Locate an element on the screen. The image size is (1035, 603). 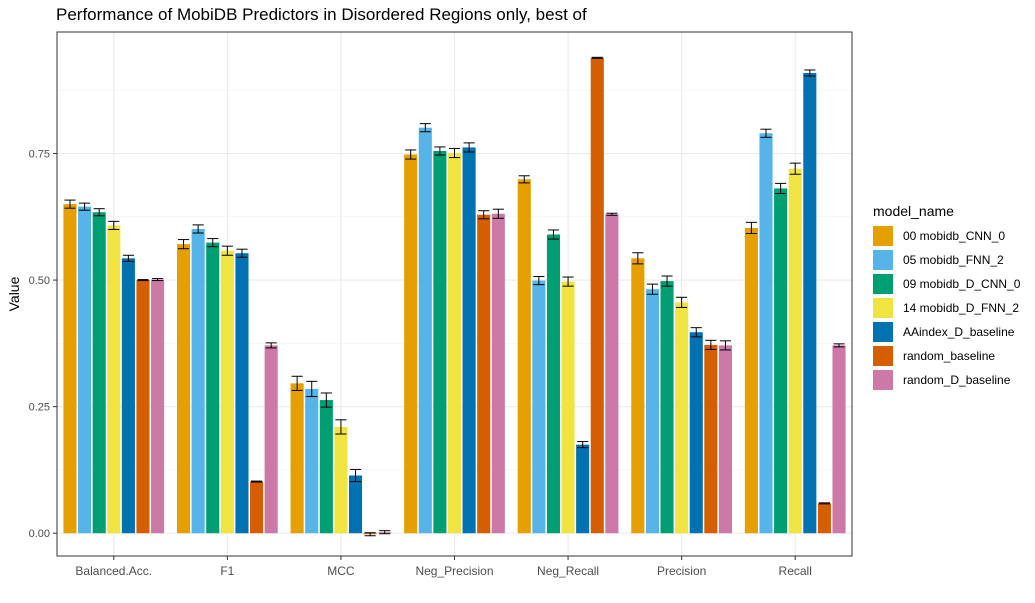
y-tick-label: 0.00 is located at coordinates (39, 534).